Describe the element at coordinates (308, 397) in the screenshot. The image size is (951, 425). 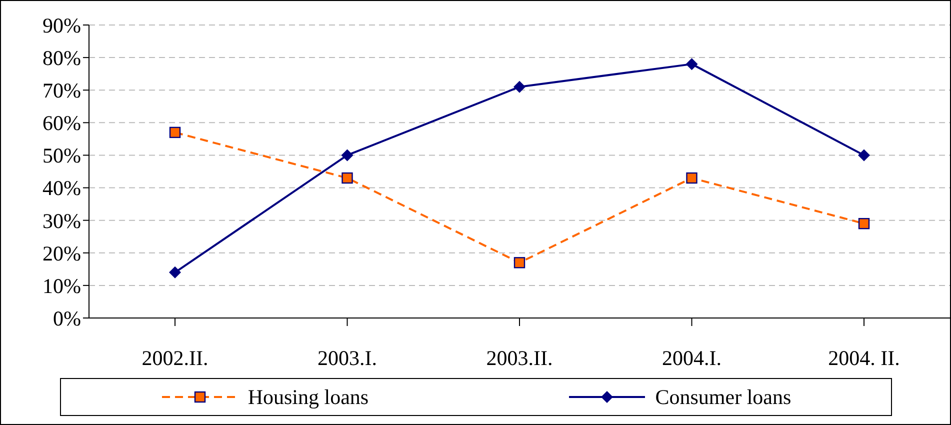
I see `legend-label: Housing loans` at that location.